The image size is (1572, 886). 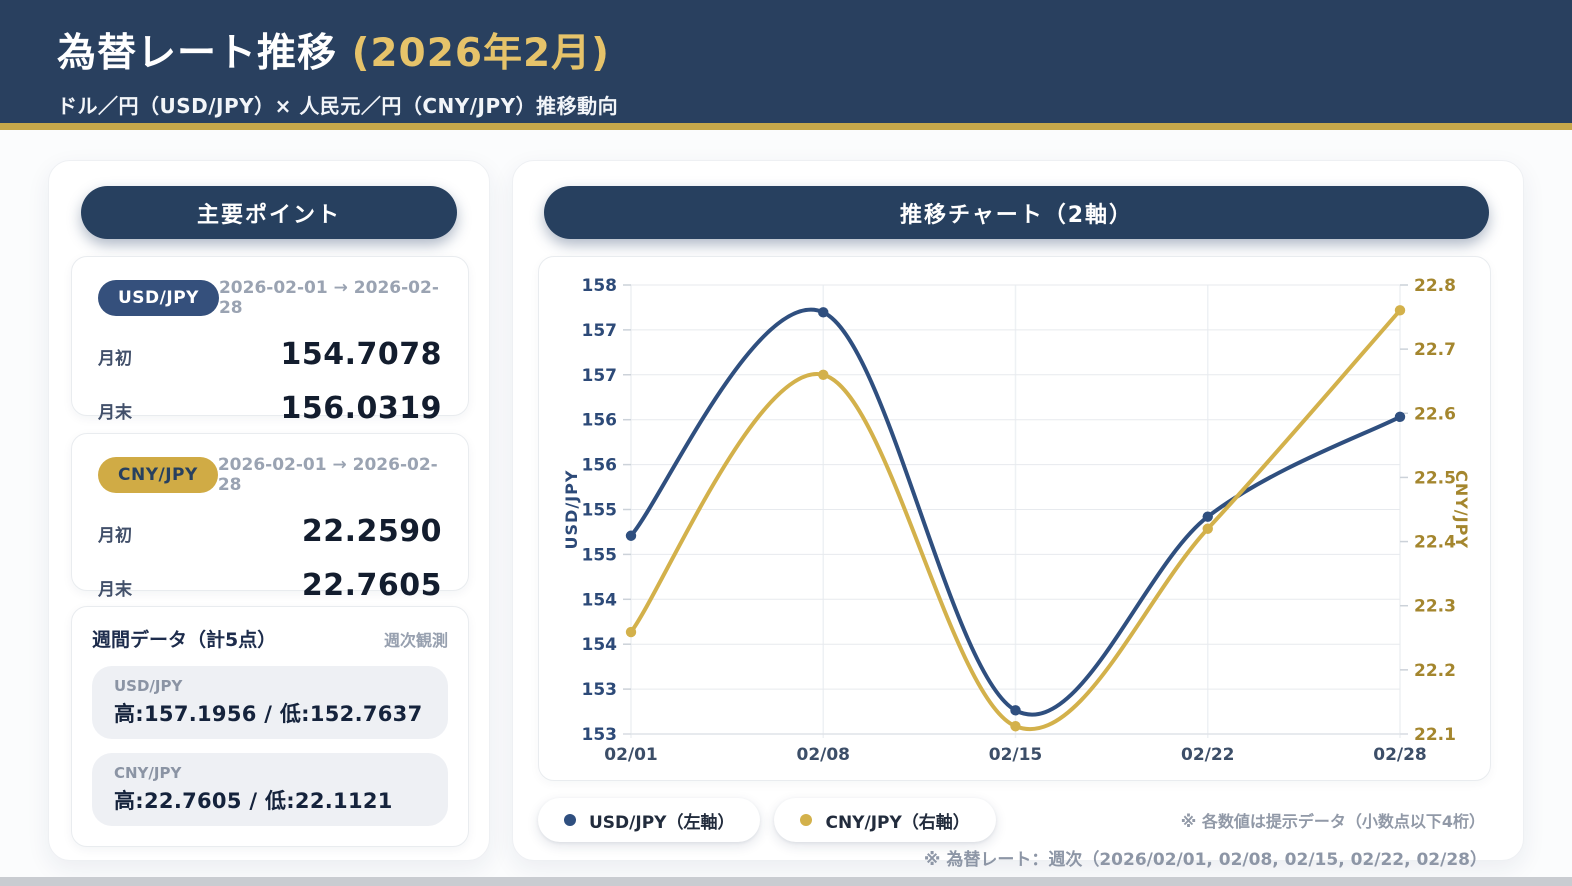 I want to click on x-tick-label: 02/28, so click(x=1400, y=755).